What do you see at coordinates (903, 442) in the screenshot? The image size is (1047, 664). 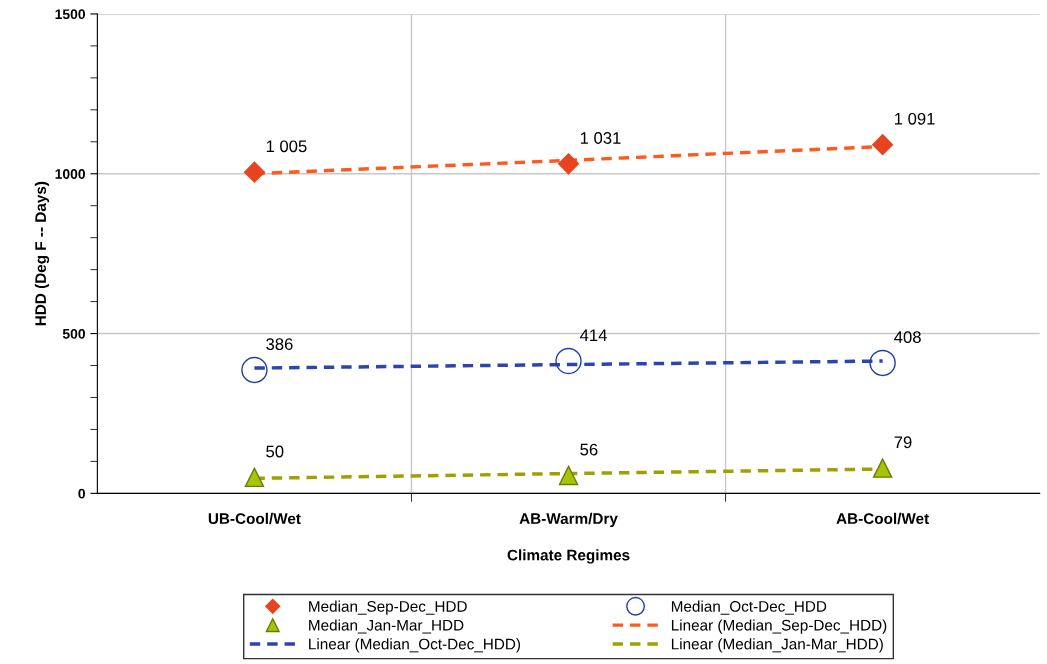 I see `data-label: 79` at bounding box center [903, 442].